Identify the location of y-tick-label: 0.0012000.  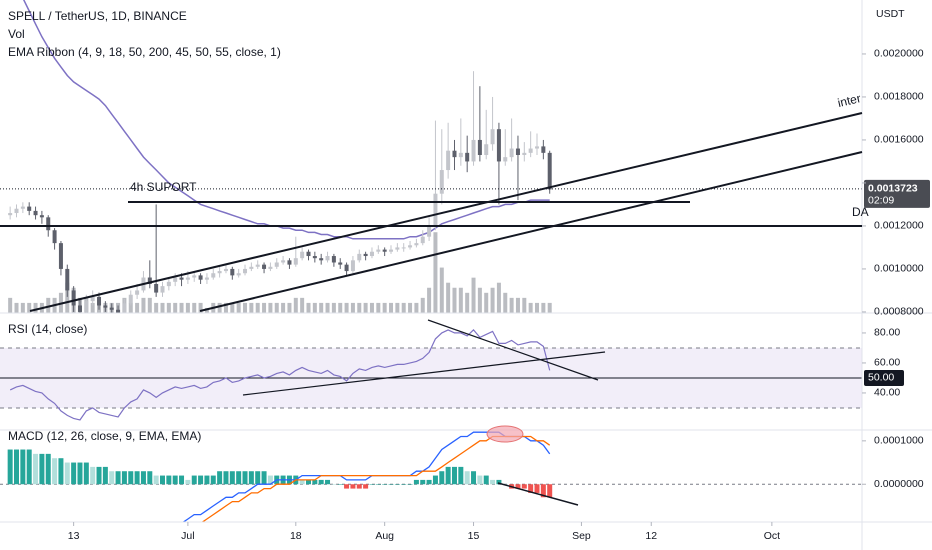
(899, 226).